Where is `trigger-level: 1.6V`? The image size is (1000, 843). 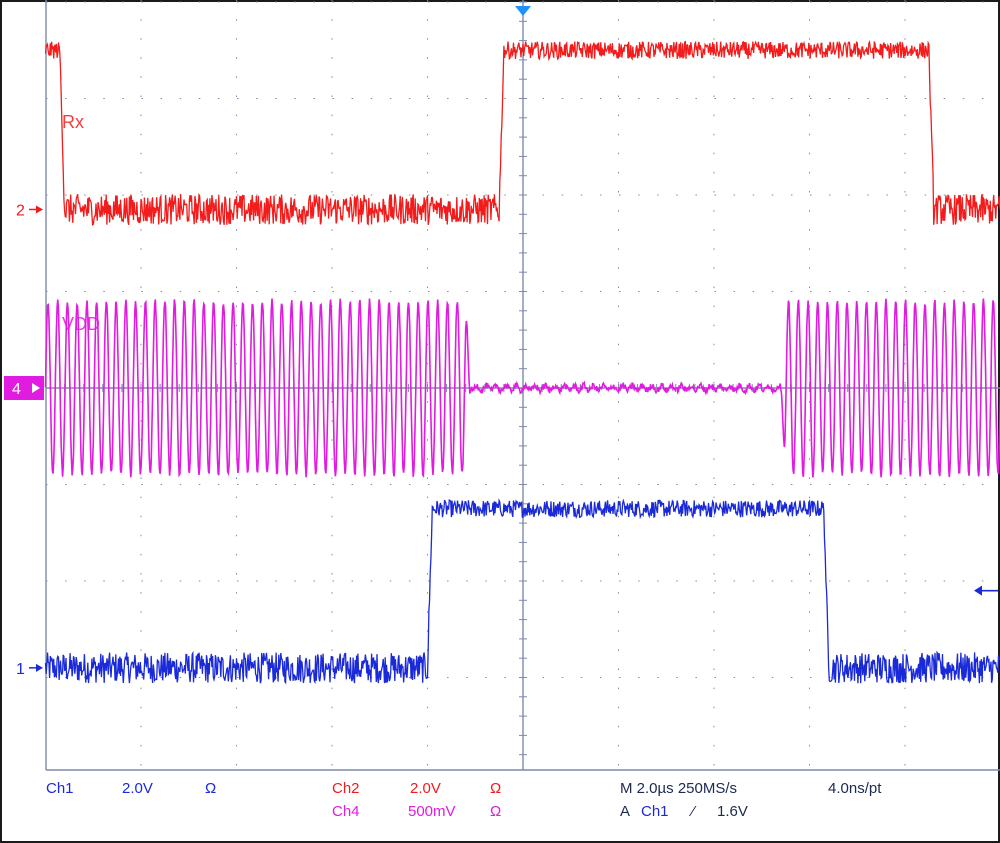 trigger-level: 1.6V is located at coordinates (732, 811).